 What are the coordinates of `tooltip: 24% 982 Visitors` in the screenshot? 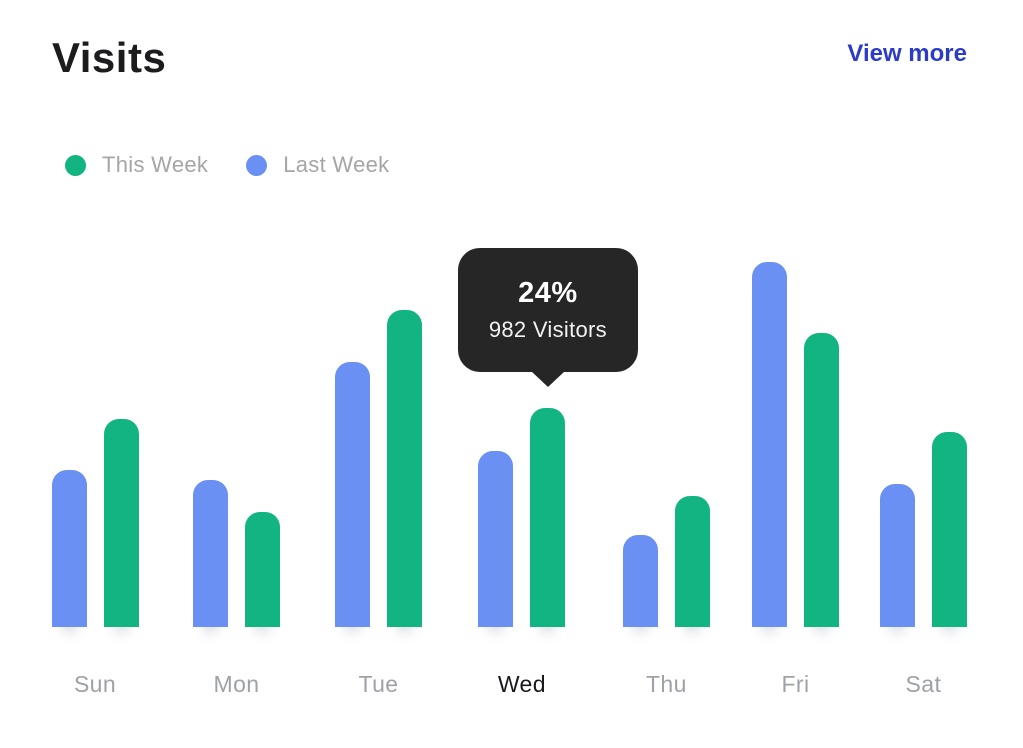 It's located at (547, 310).